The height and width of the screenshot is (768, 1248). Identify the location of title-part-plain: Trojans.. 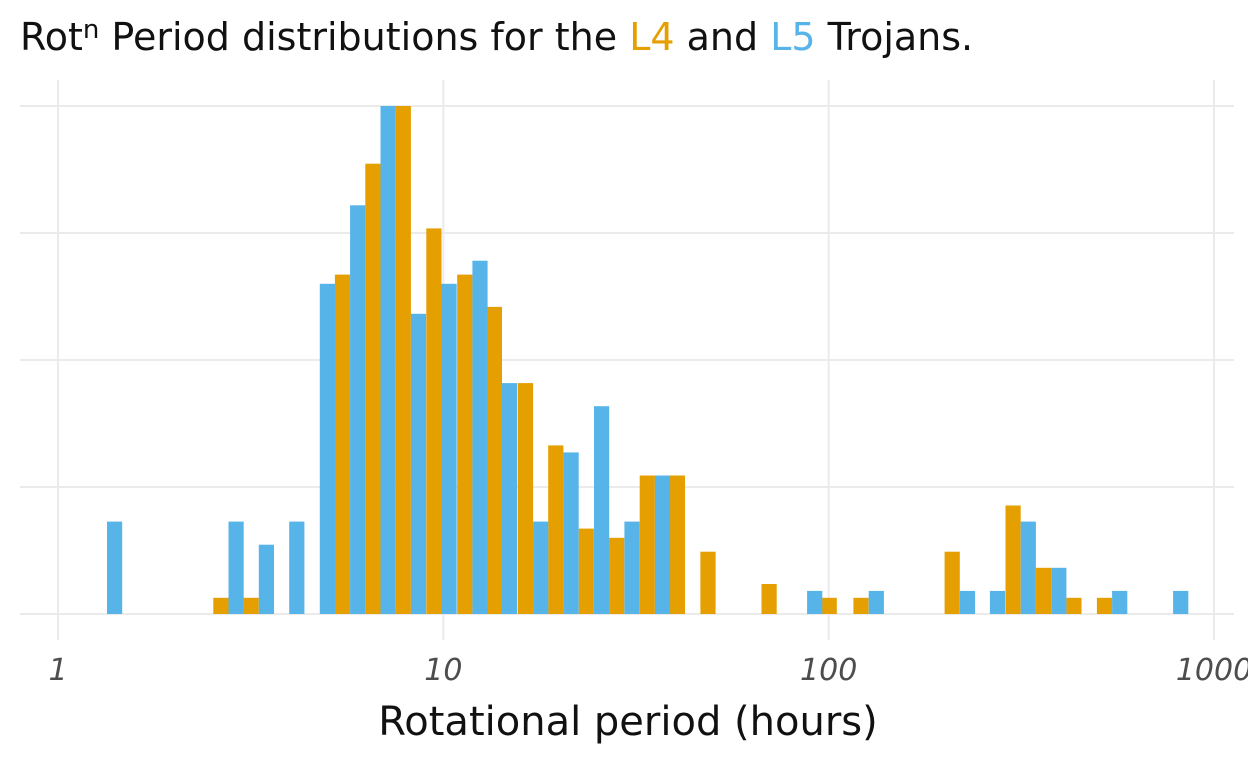
(895, 37).